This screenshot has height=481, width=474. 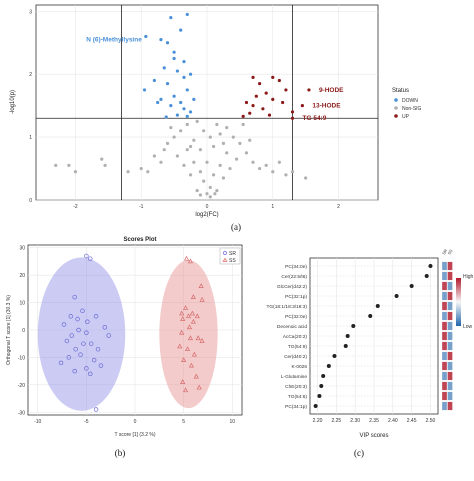 What do you see at coordinates (412, 421) in the screenshot?
I see `vip-x-tick-label: 2.45` at bounding box center [412, 421].